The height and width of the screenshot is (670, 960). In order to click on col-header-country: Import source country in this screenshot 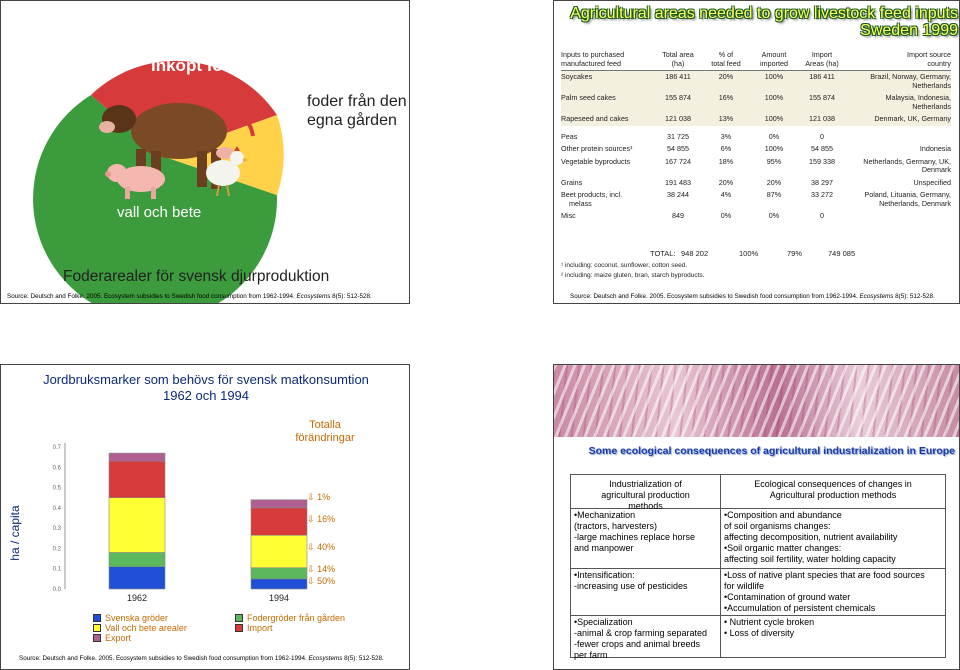, I will do `click(929, 59)`.